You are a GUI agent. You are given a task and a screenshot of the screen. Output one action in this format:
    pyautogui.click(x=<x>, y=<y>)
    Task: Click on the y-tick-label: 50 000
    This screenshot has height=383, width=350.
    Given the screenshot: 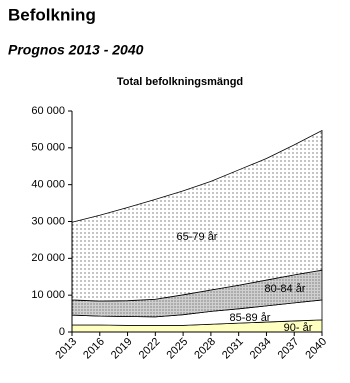 What is the action you would take?
    pyautogui.click(x=48, y=148)
    